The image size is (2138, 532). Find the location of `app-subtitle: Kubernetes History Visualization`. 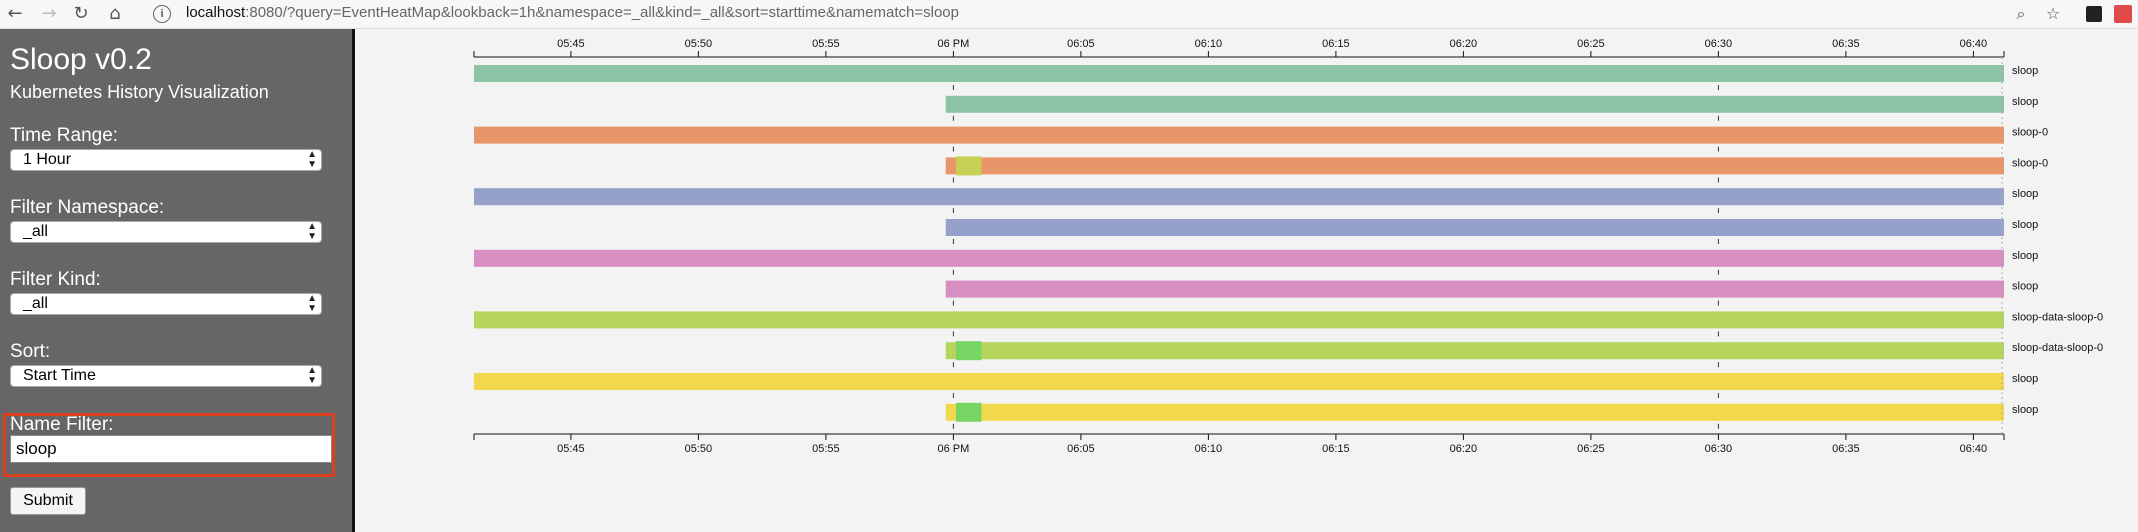

app-subtitle: Kubernetes History Visualization is located at coordinates (139, 92).